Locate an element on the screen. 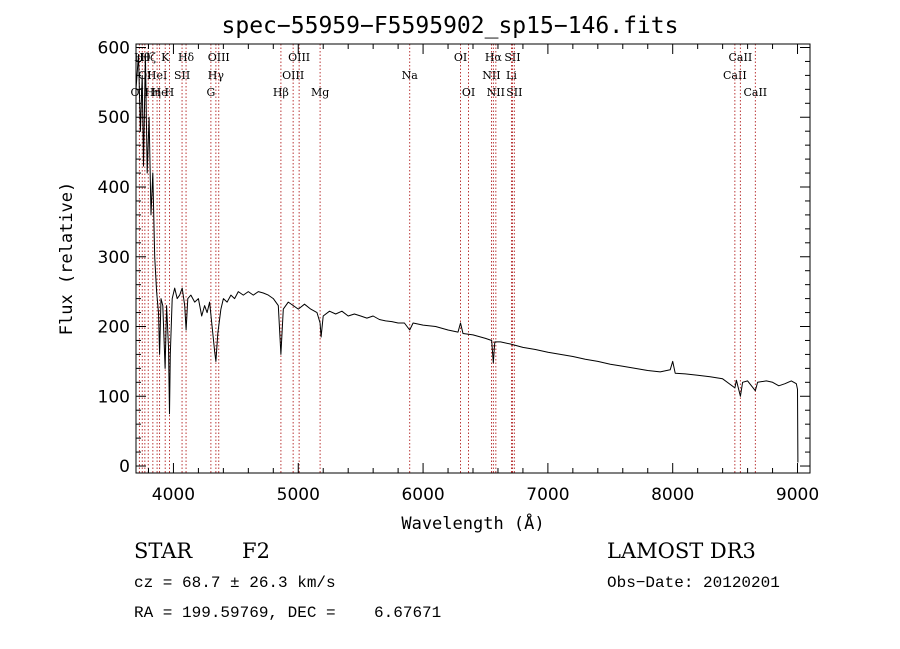  x-axis-label: Wavelength (Å) is located at coordinates (472, 523).